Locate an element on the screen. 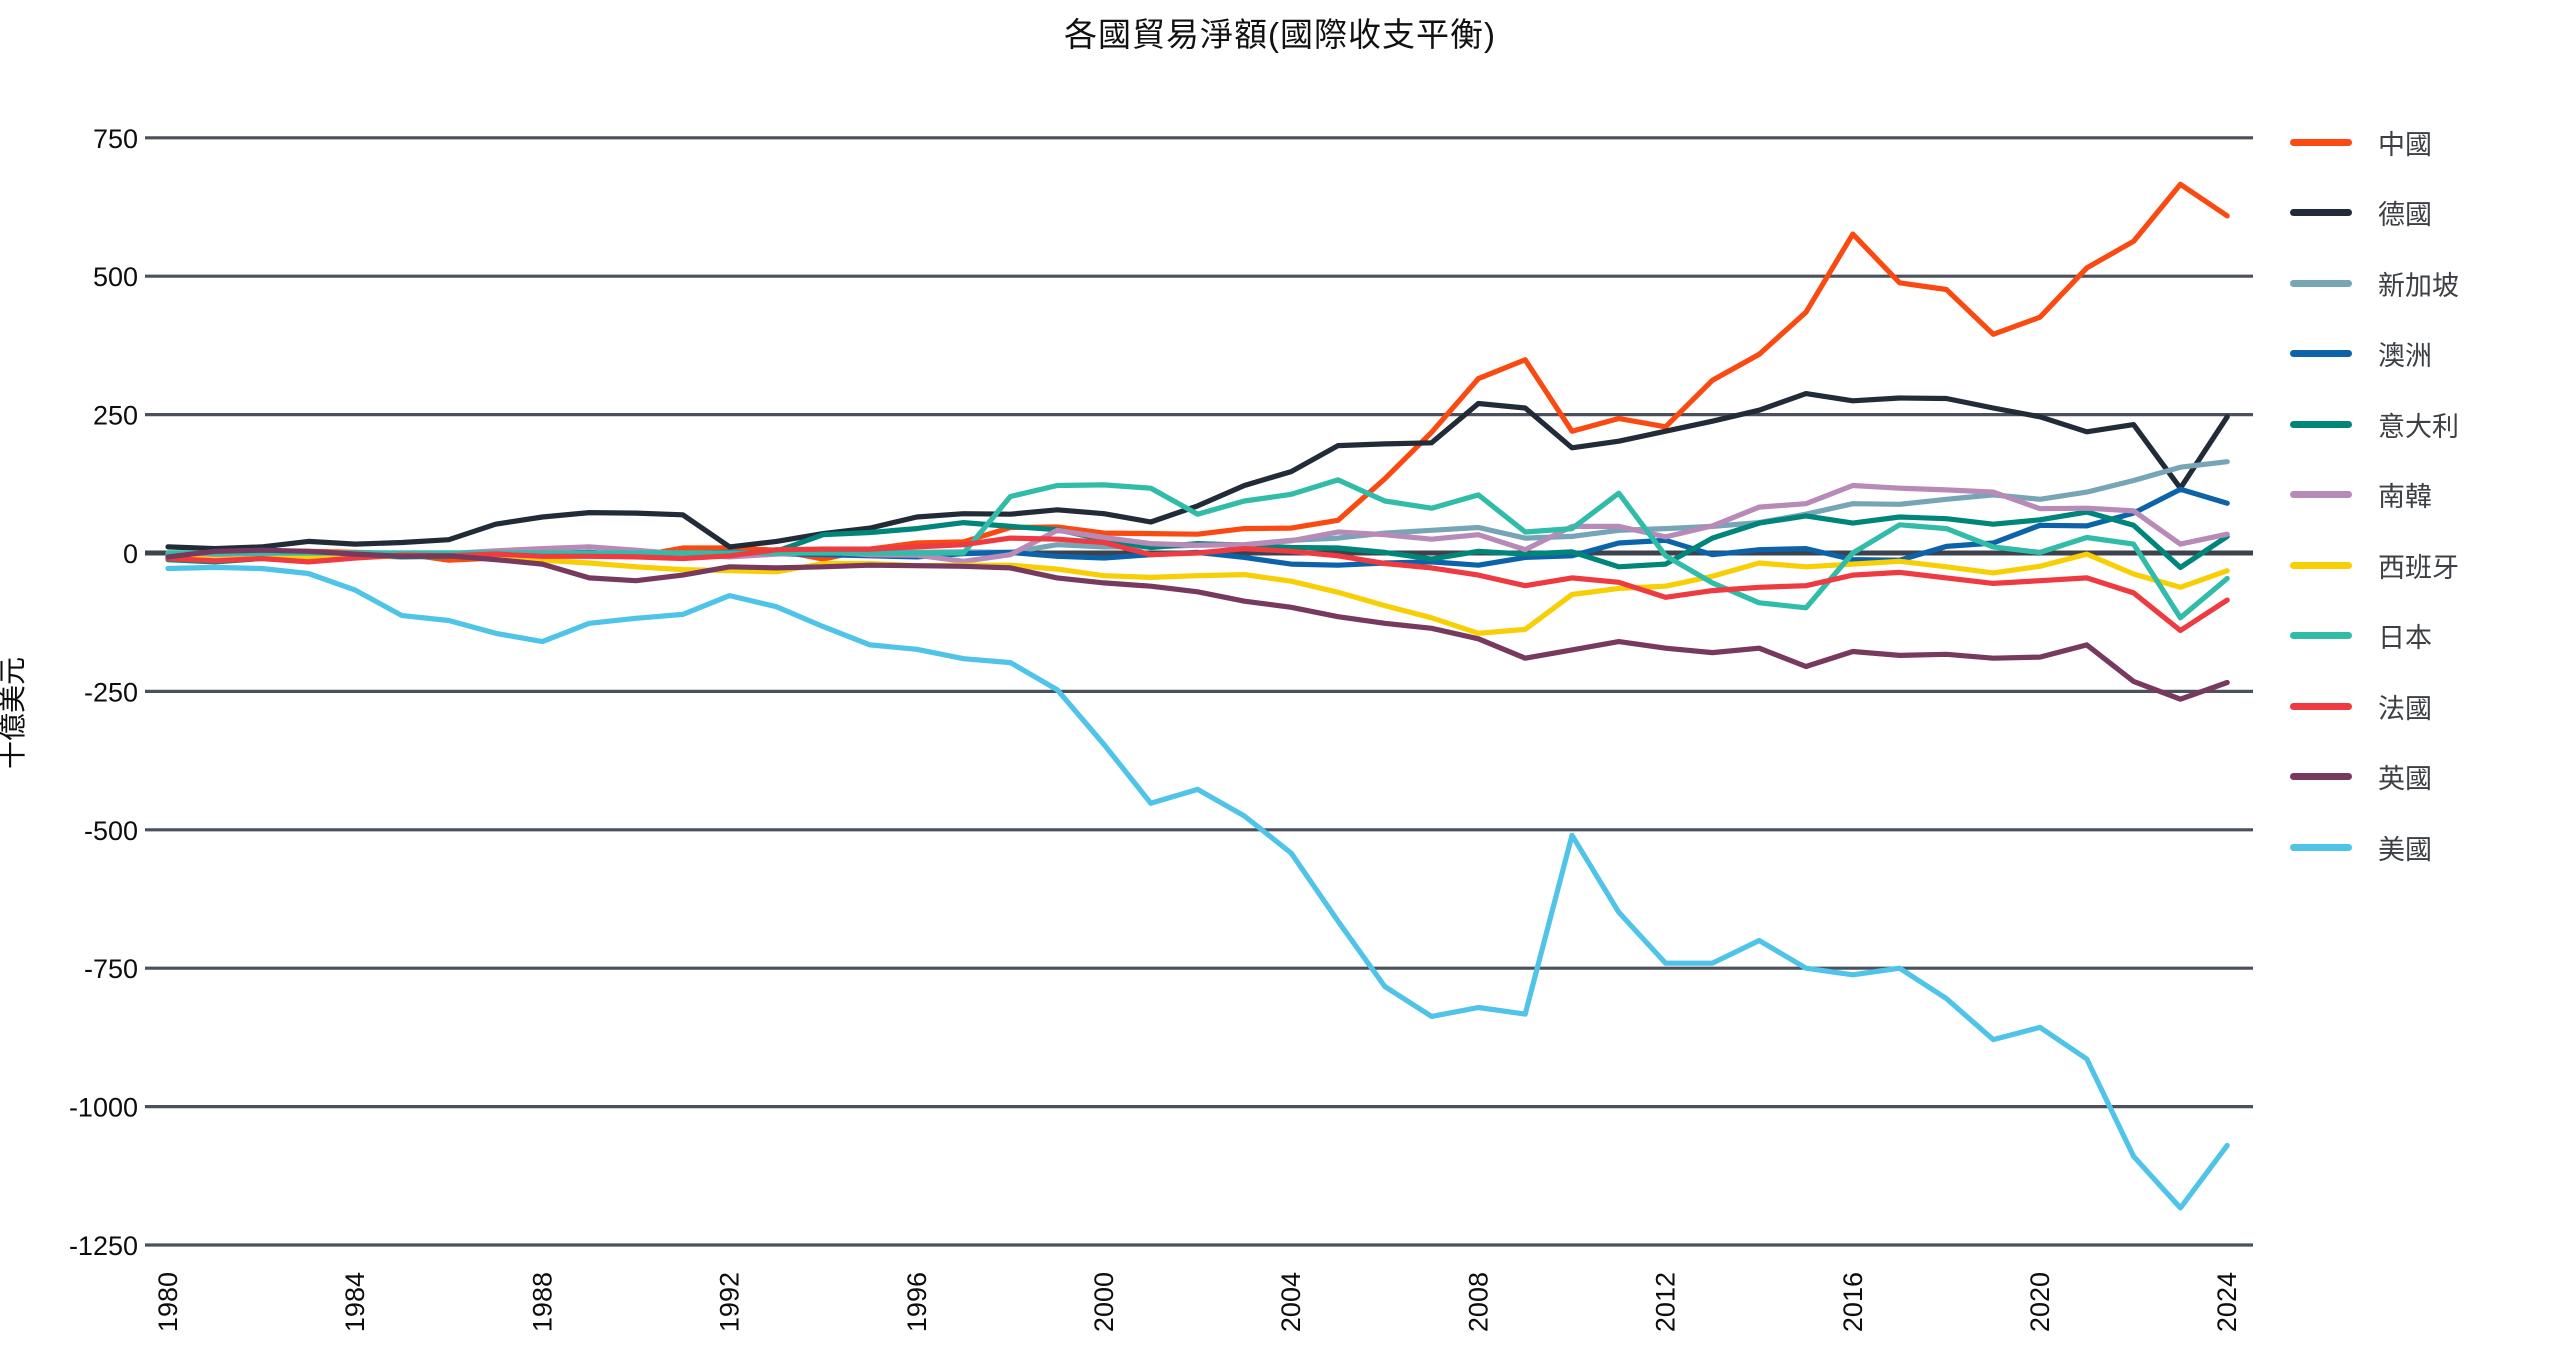  x-tick-label: 1984 is located at coordinates (355, 1302).